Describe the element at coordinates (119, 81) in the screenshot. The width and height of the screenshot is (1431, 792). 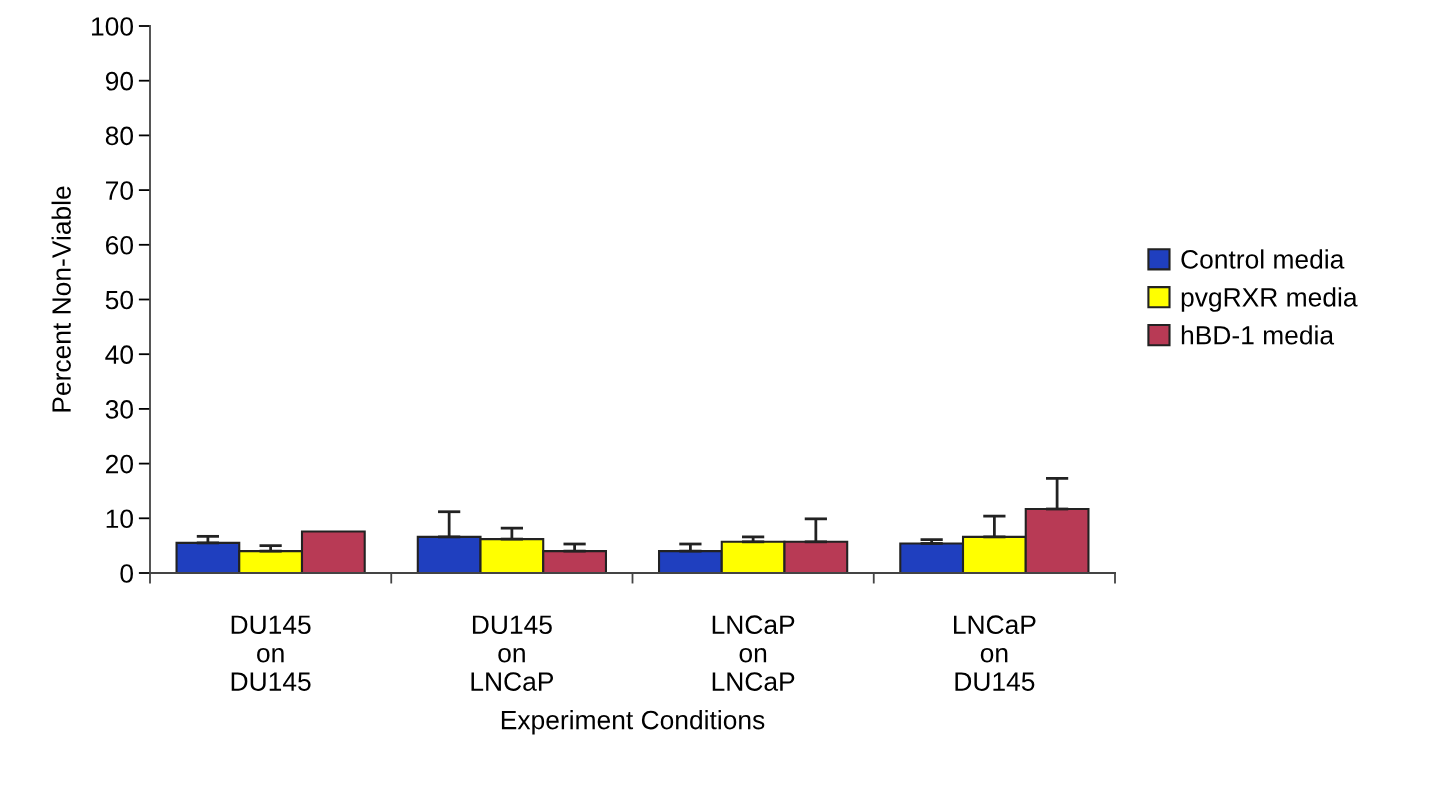
I see `y-tick-label: 90` at that location.